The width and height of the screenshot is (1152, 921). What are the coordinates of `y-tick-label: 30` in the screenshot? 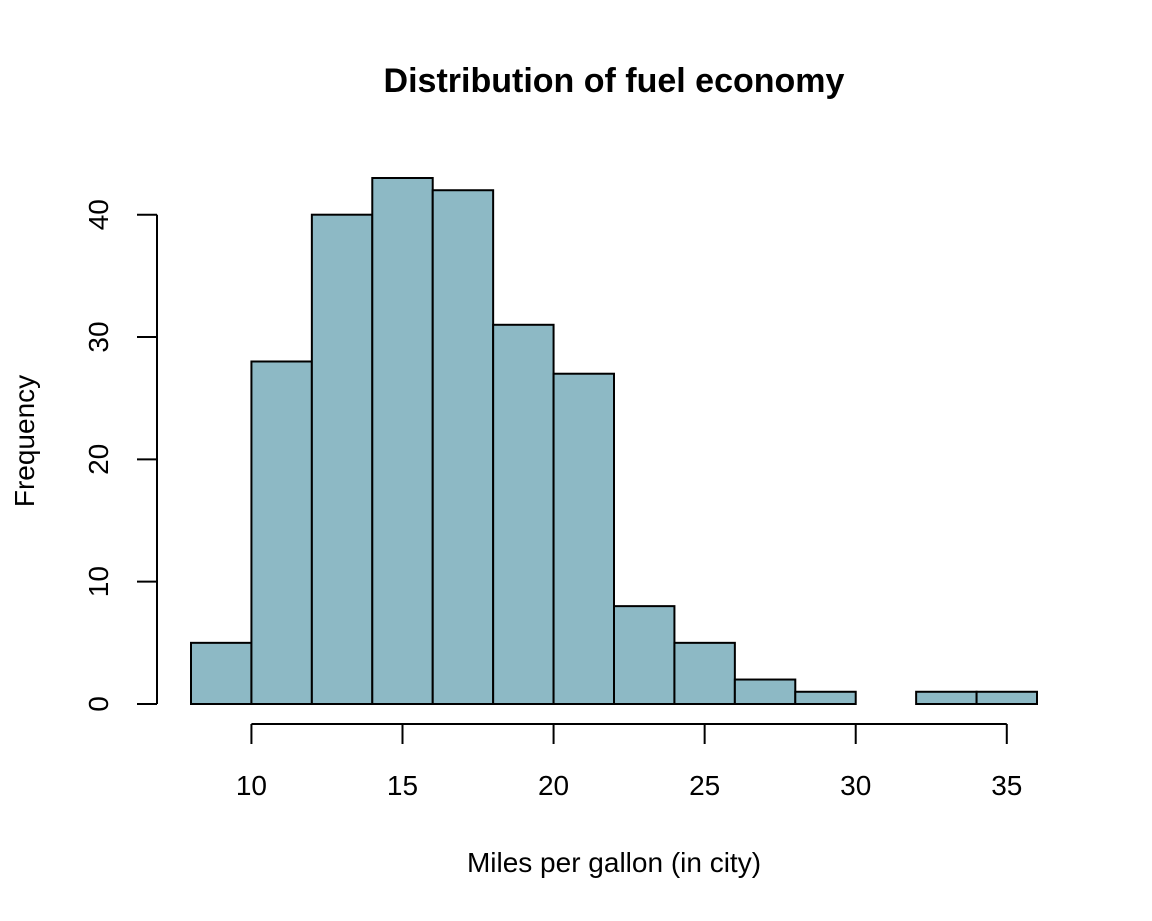 It's located at (98, 336).